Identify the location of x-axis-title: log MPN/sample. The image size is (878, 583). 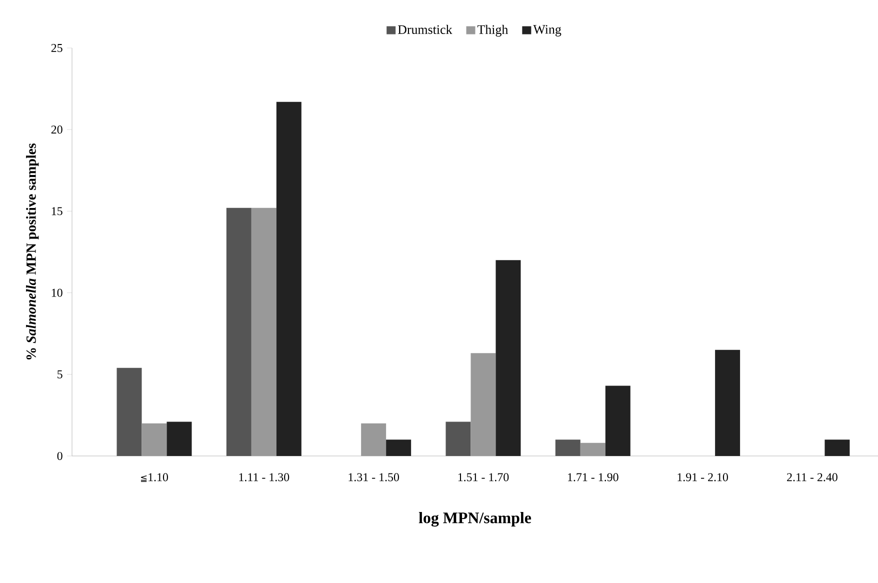
(475, 519).